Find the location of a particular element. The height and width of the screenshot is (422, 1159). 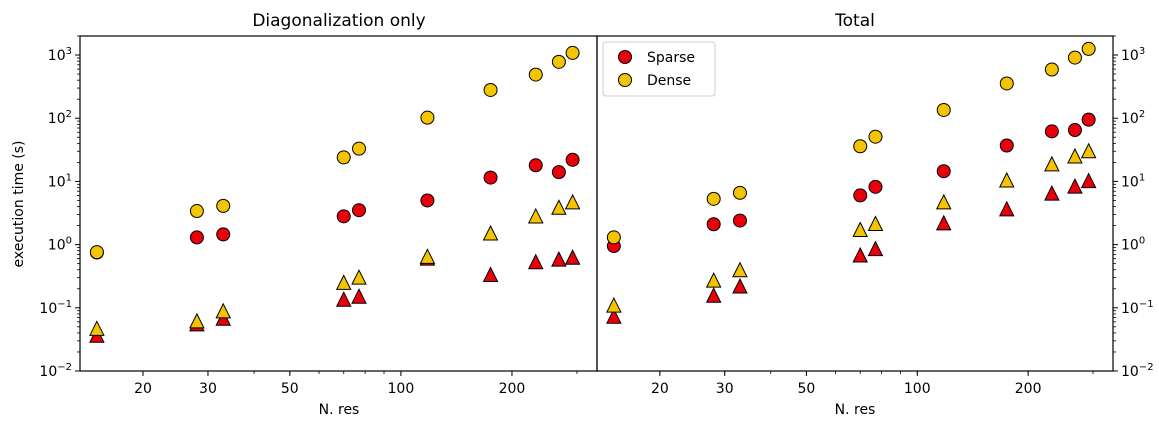

x-tick-label: 100 is located at coordinates (917, 389).